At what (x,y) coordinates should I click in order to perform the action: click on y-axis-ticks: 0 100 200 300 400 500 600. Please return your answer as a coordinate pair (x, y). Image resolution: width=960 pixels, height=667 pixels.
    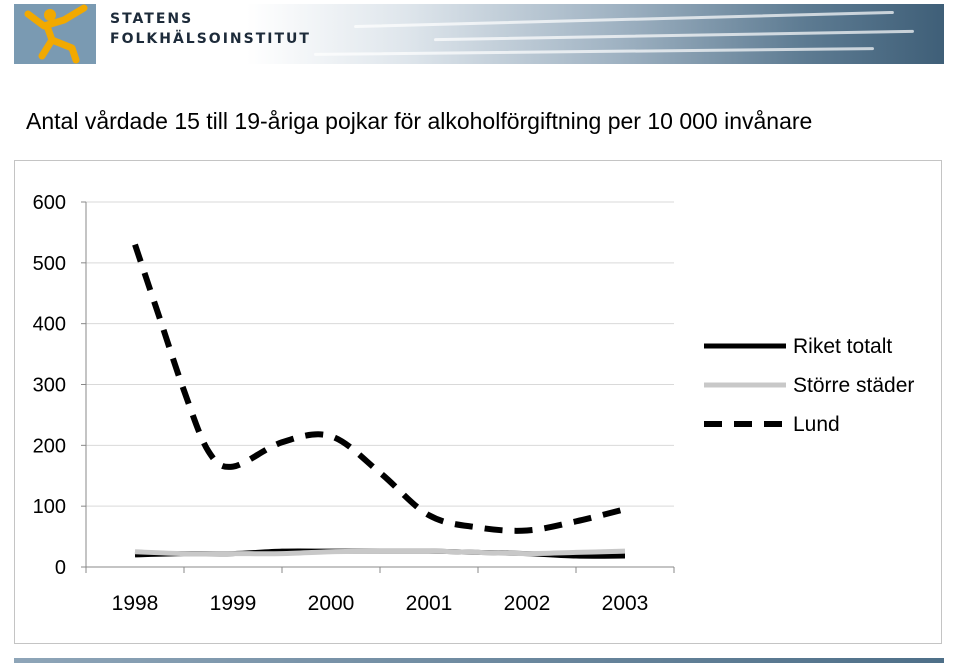
    Looking at the image, I should click on (49, 385).